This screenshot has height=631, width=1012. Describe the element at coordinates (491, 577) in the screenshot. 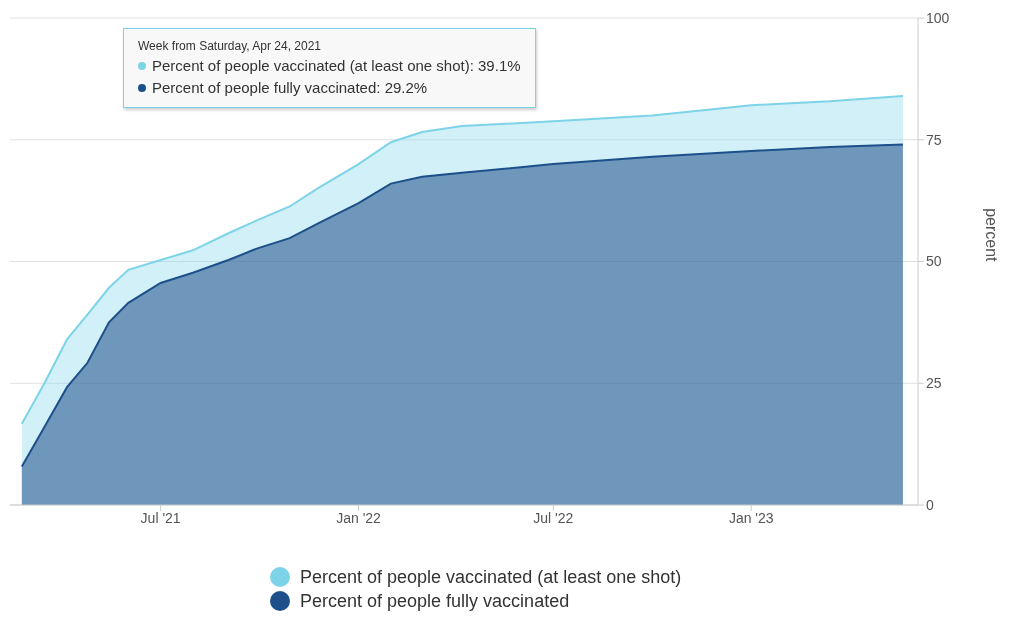

I see `legend-label: Percent of people vaccinated (at least one shot)` at that location.